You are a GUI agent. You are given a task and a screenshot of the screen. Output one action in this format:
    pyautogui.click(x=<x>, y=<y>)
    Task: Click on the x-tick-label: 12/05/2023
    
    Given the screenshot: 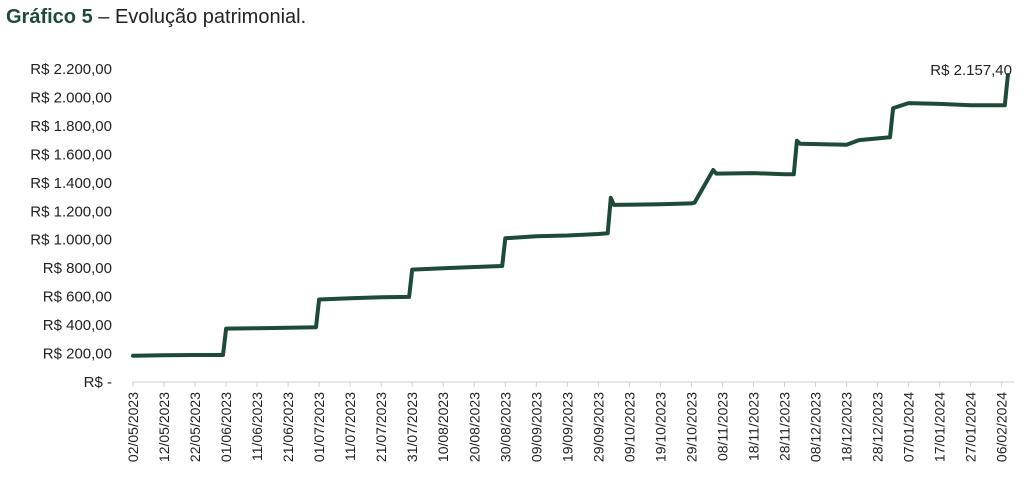 What is the action you would take?
    pyautogui.click(x=164, y=427)
    